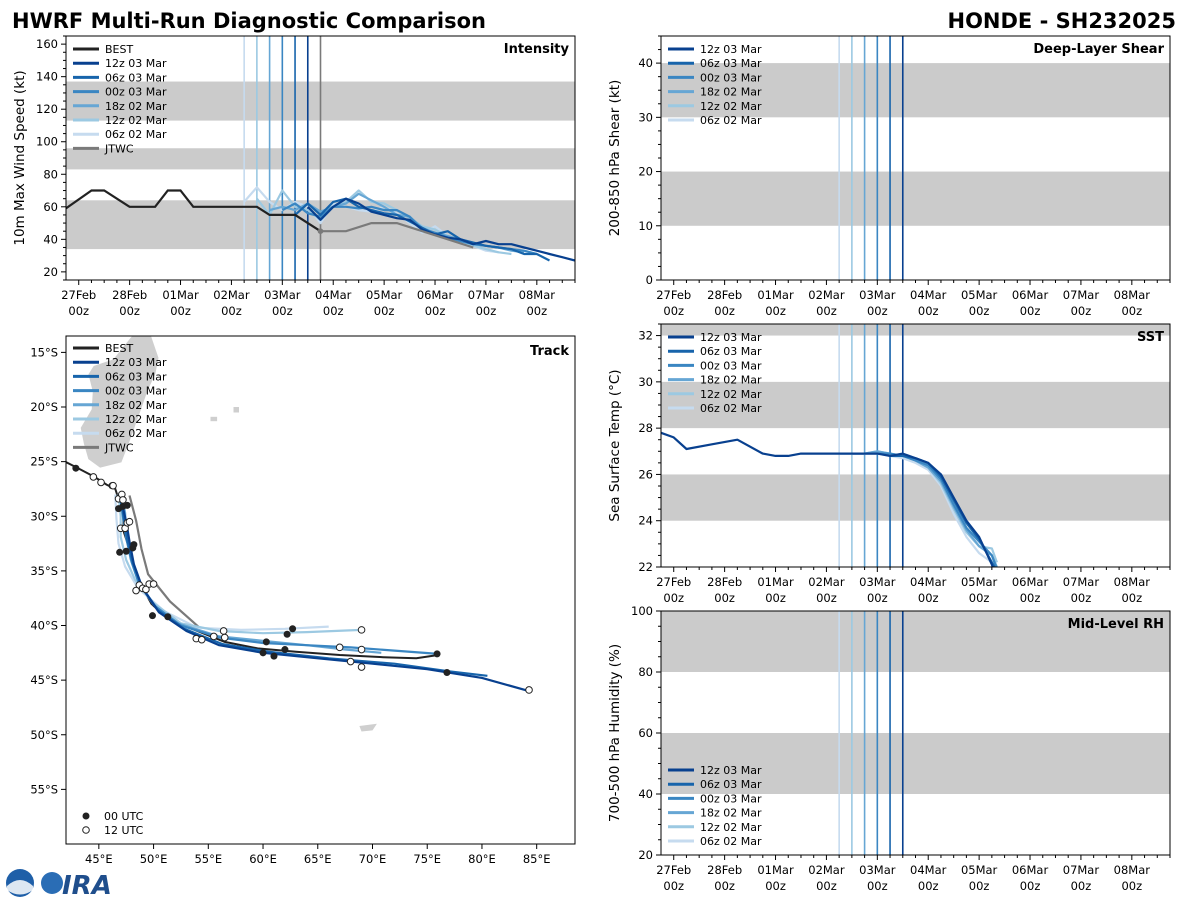  What do you see at coordinates (724, 598) in the screenshot?
I see `sst-xtick-hour-28feb: 00z` at bounding box center [724, 598].